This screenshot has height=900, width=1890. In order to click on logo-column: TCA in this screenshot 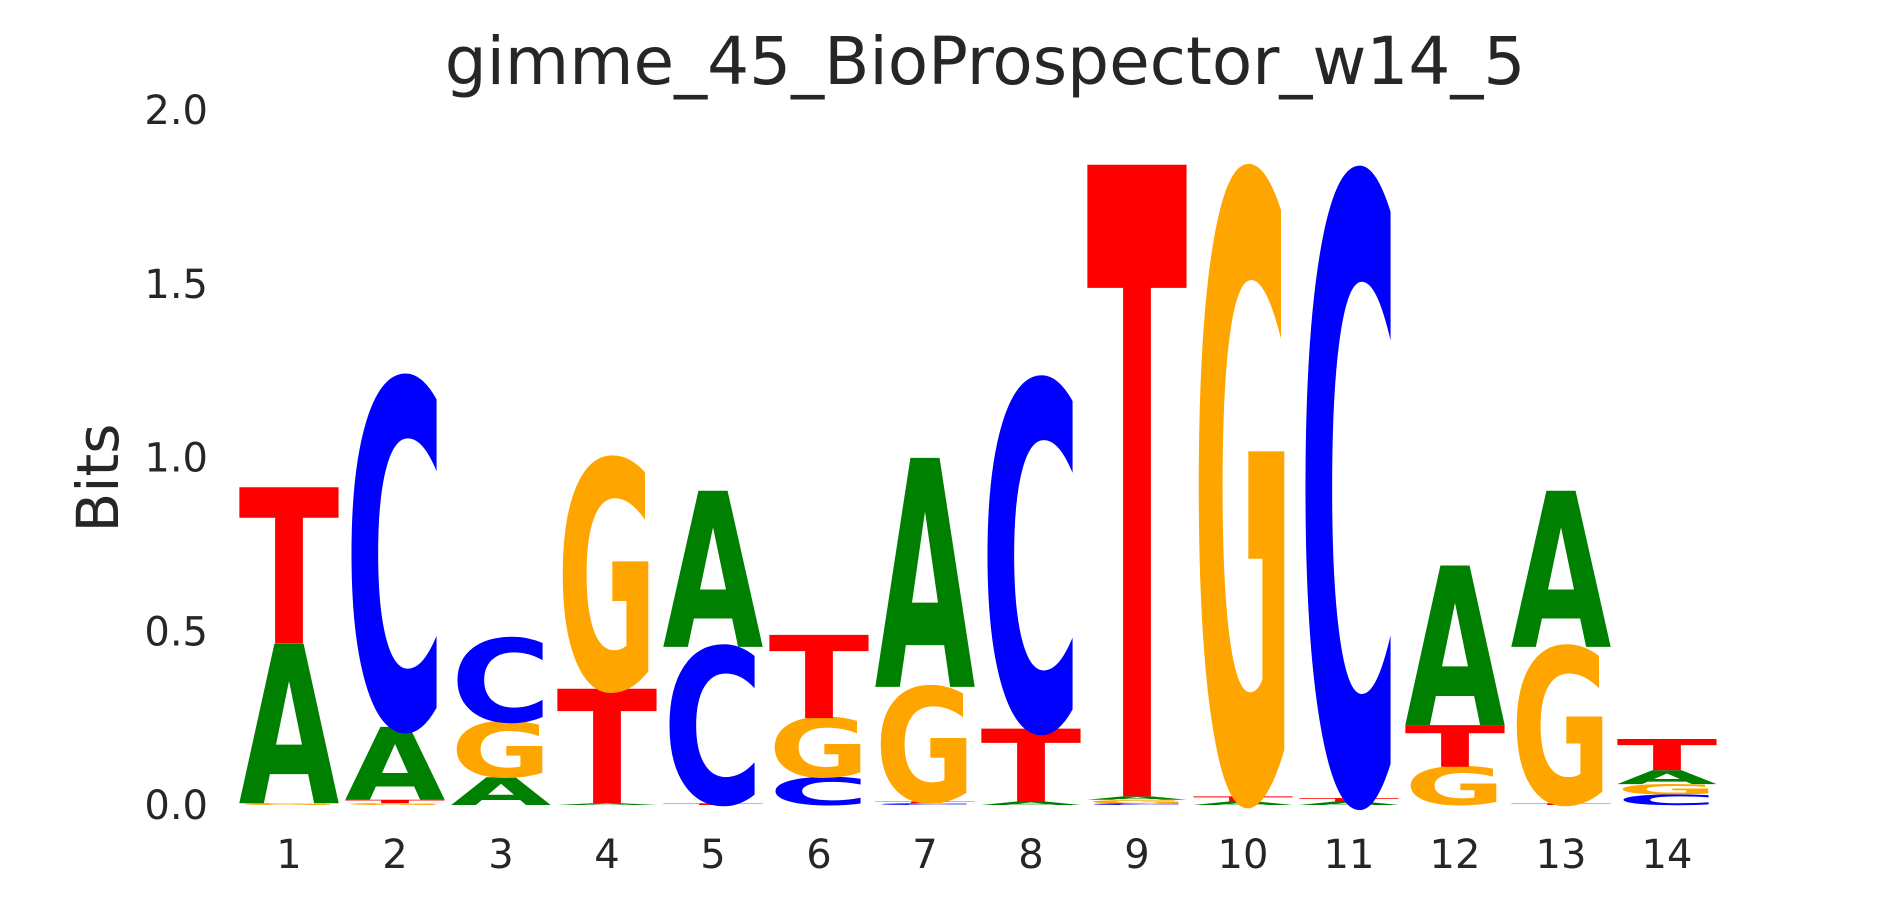, I will do `click(713, 652)`.